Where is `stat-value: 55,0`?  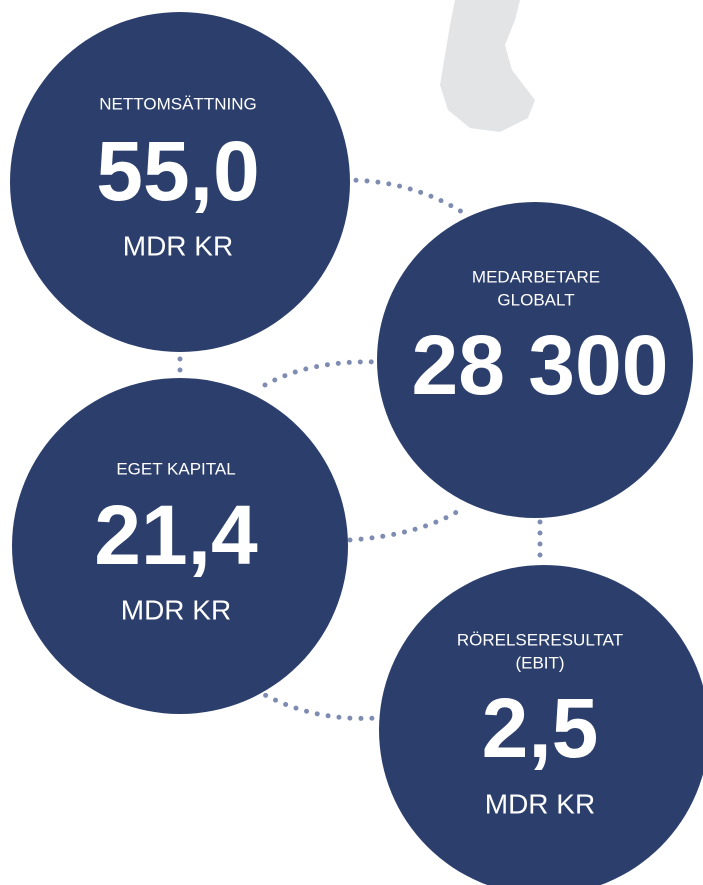
stat-value: 55,0 is located at coordinates (178, 171).